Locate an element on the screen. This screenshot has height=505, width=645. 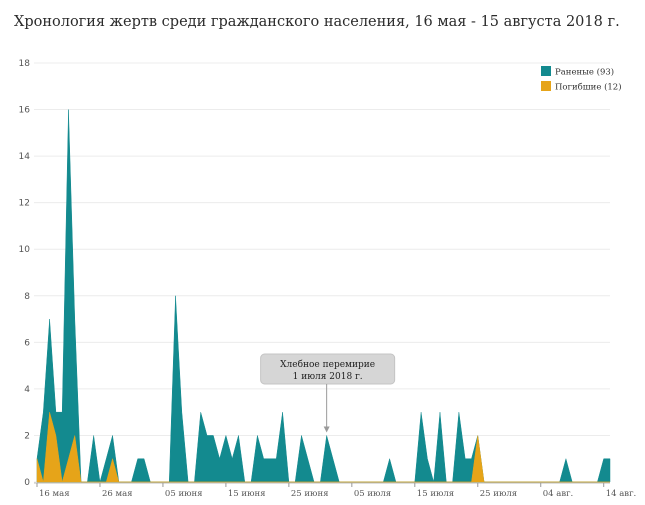
legend-swatch-injured is located at coordinates (546, 71).